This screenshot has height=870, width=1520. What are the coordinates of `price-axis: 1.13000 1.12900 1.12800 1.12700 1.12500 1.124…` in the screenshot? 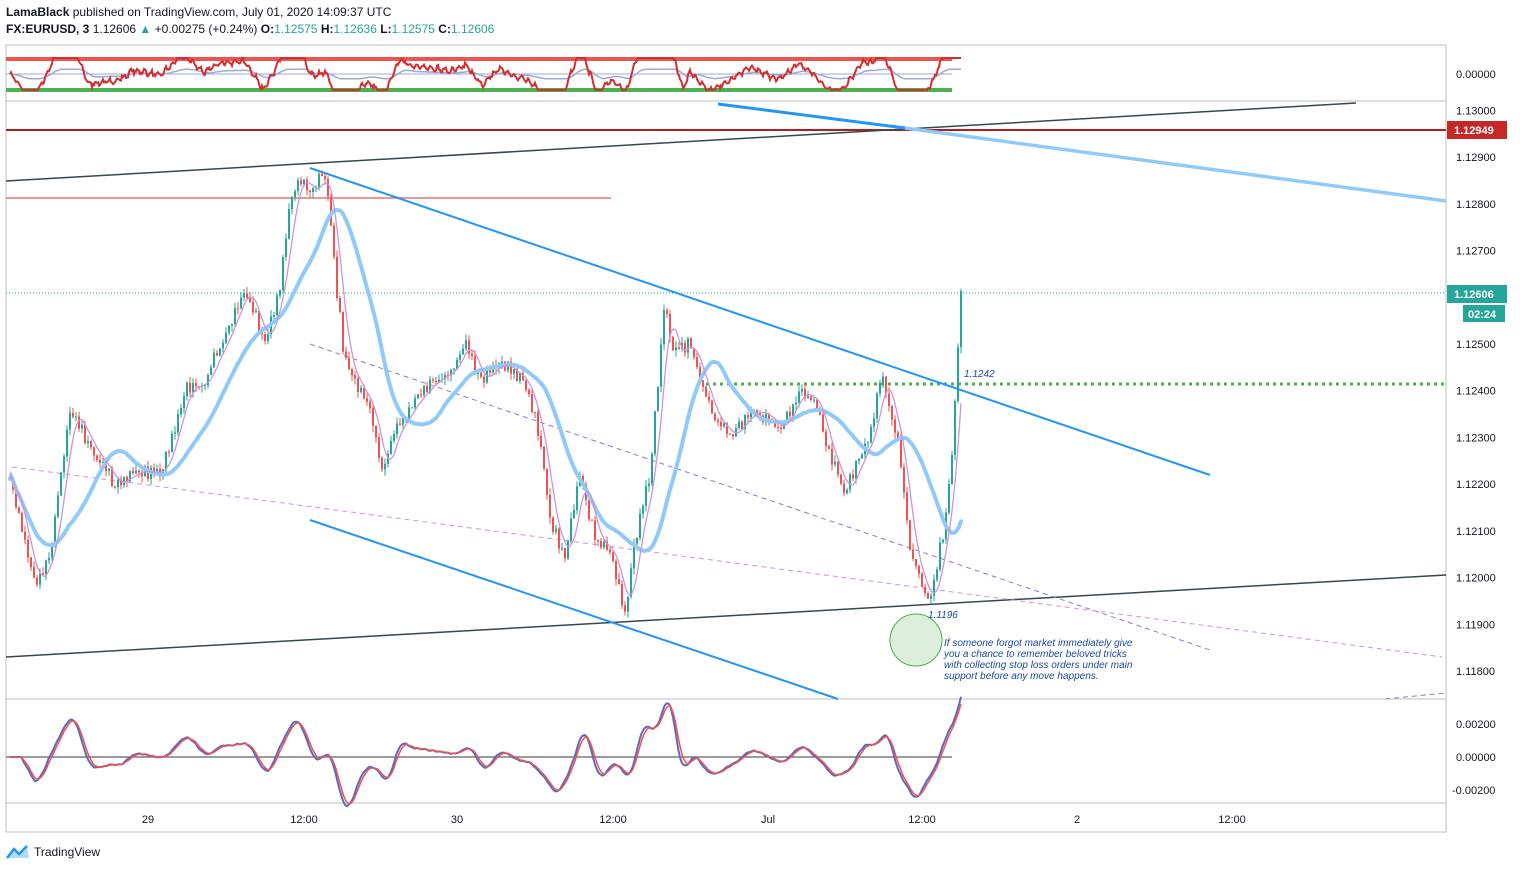 It's located at (1476, 391).